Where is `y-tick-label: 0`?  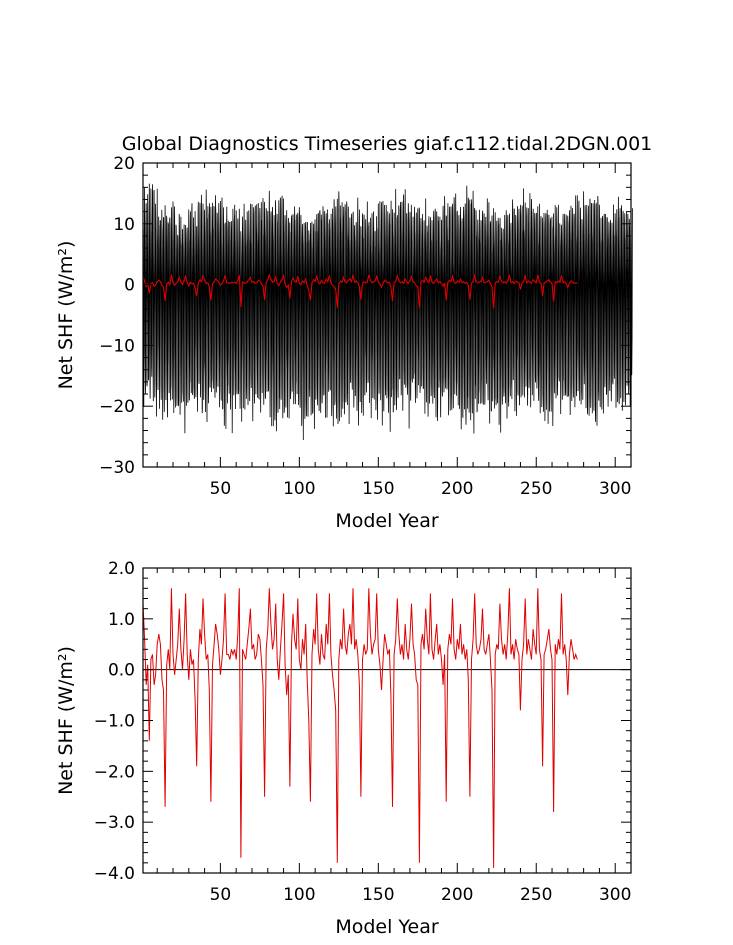 y-tick-label: 0 is located at coordinates (129, 286).